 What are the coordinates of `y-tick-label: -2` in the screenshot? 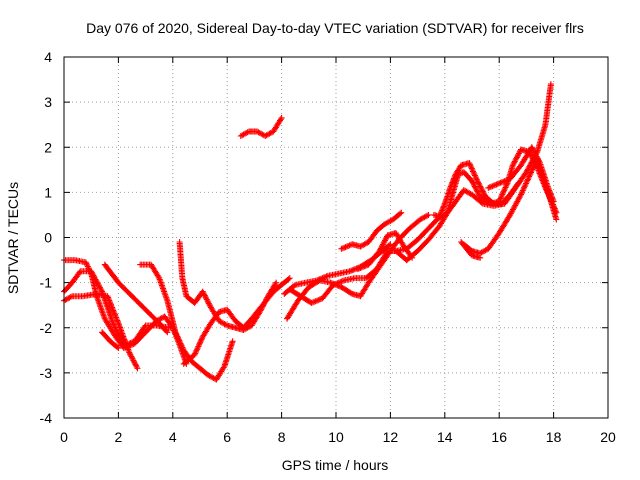 It's located at (46, 328).